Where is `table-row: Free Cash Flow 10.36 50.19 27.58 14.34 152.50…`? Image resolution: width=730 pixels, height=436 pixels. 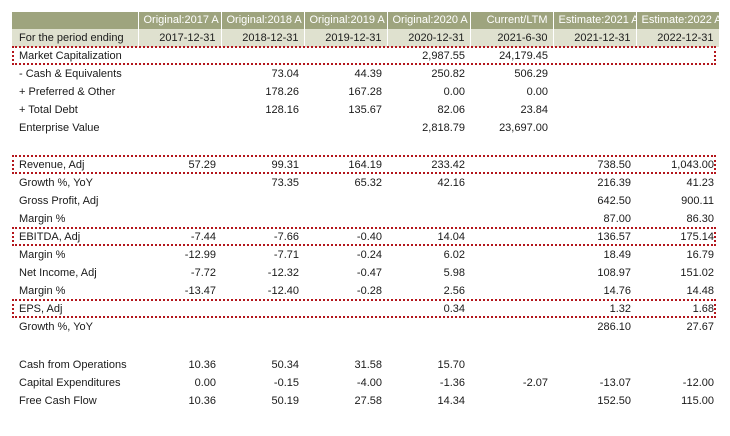 table-row: Free Cash Flow 10.36 50.19 27.58 14.34 152.50… is located at coordinates (365, 401).